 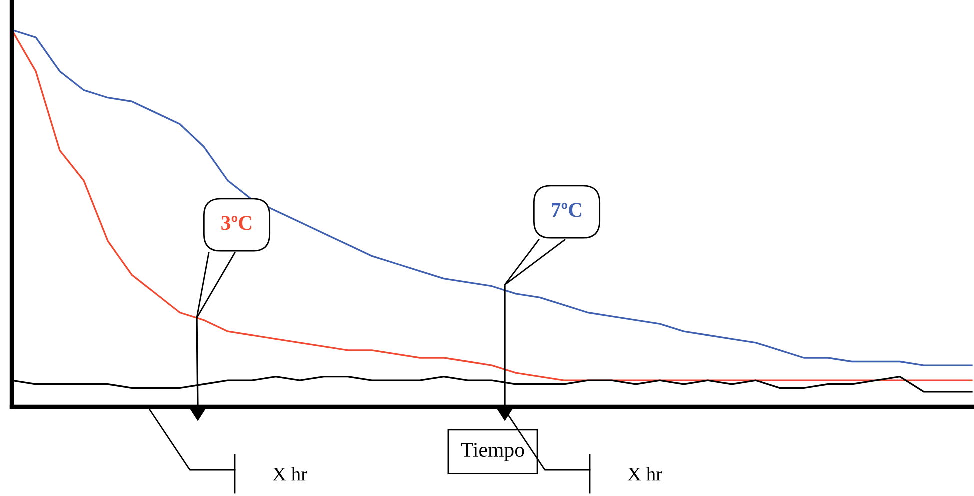 What do you see at coordinates (567, 210) in the screenshot?
I see `annotation: 7ºC` at bounding box center [567, 210].